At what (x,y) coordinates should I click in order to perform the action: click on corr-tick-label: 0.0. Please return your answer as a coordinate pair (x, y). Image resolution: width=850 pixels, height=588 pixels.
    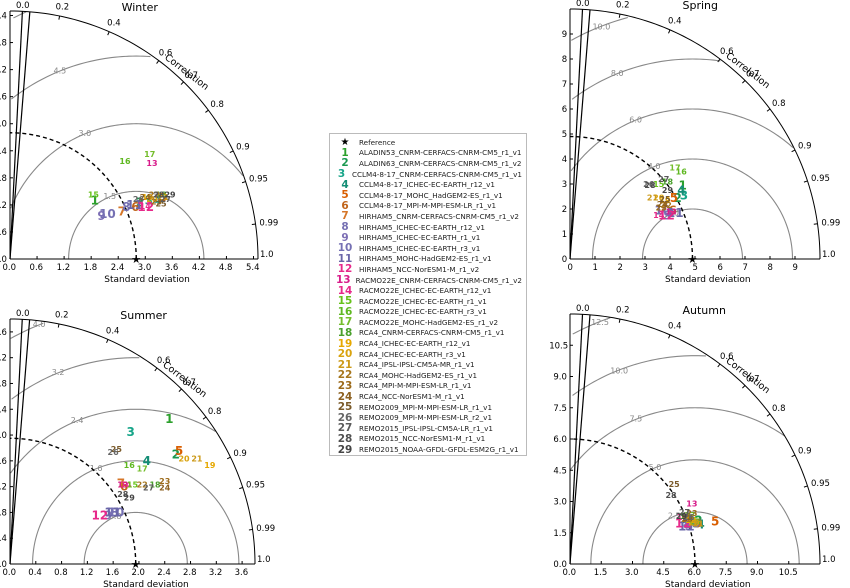
    Looking at the image, I should click on (583, 309).